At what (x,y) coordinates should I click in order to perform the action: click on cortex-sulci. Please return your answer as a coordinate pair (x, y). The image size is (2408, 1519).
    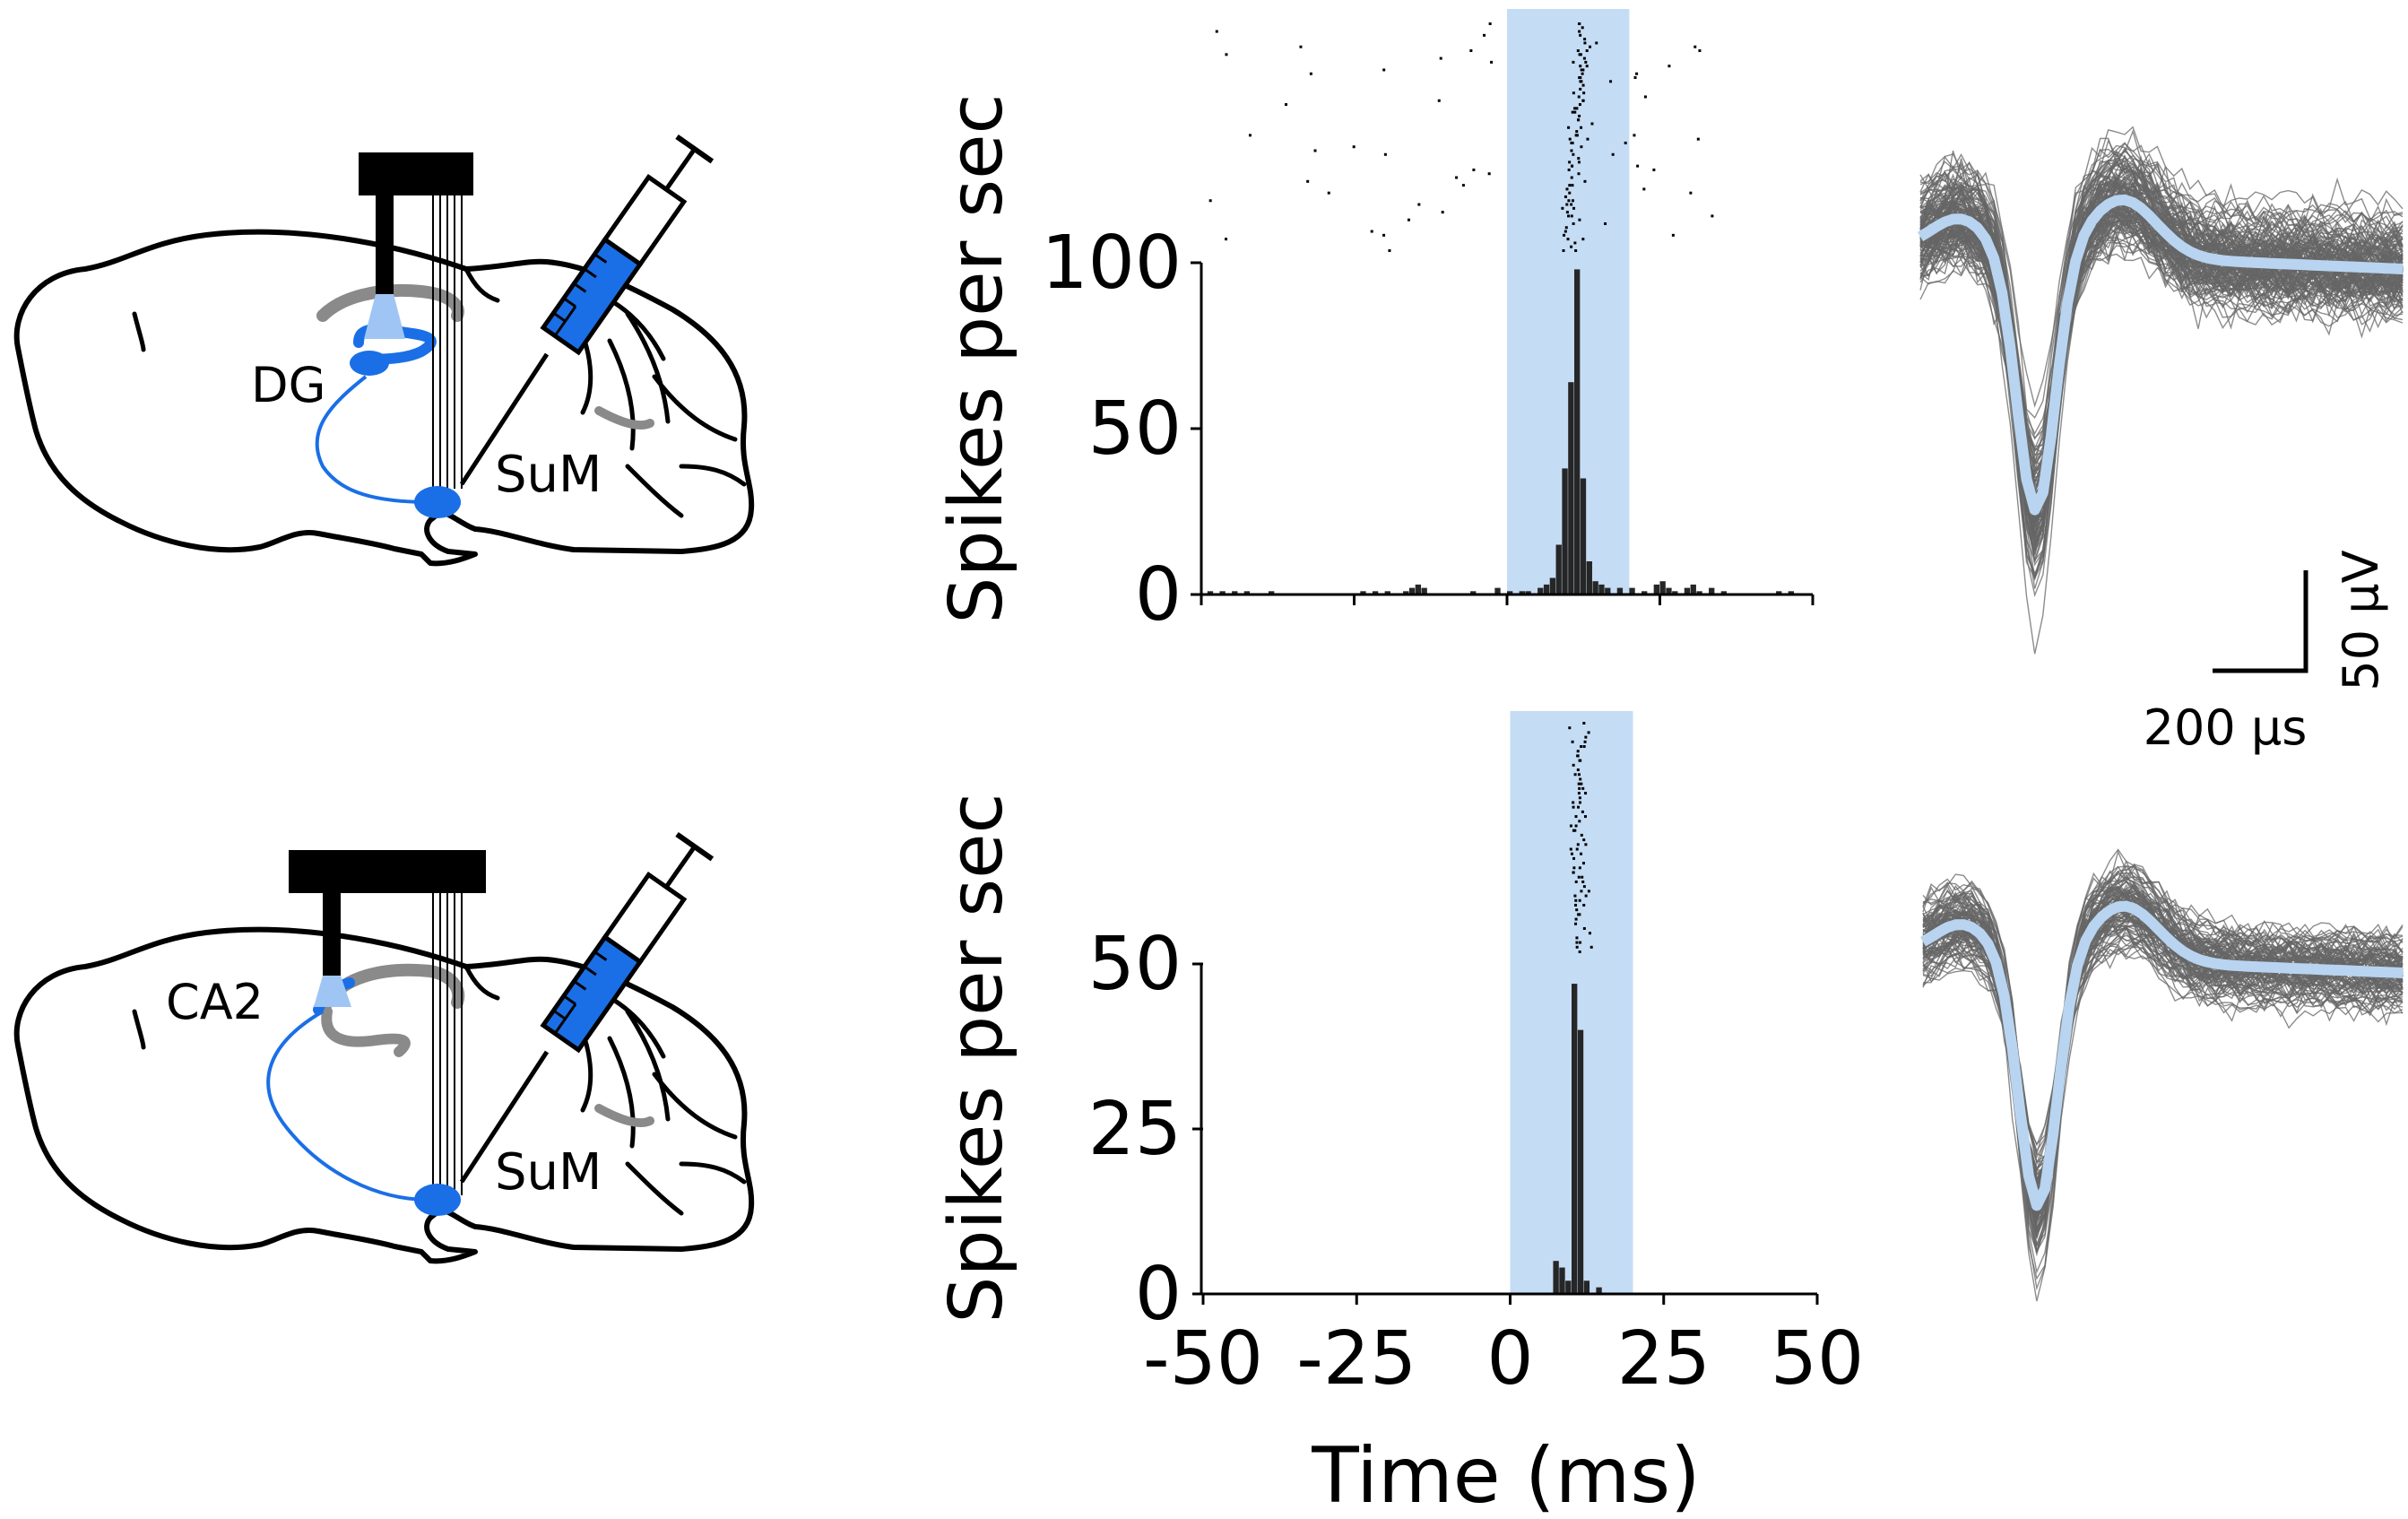
    Looking at the image, I should click on (316, 1007).